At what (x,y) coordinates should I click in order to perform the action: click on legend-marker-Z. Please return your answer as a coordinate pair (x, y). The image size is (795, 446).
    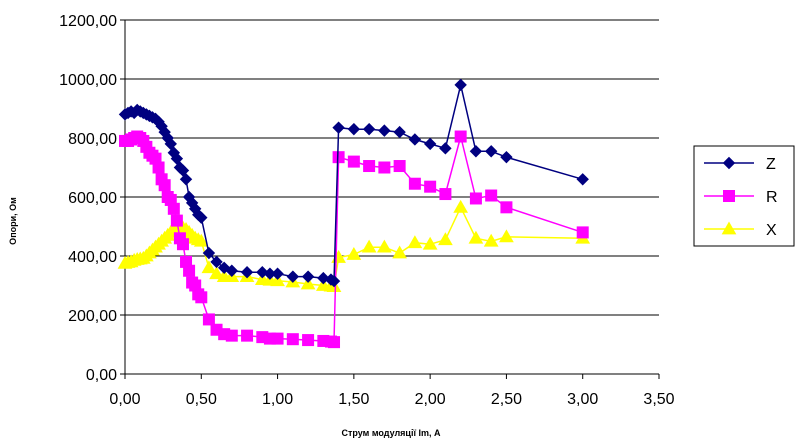
    Looking at the image, I should click on (729, 163).